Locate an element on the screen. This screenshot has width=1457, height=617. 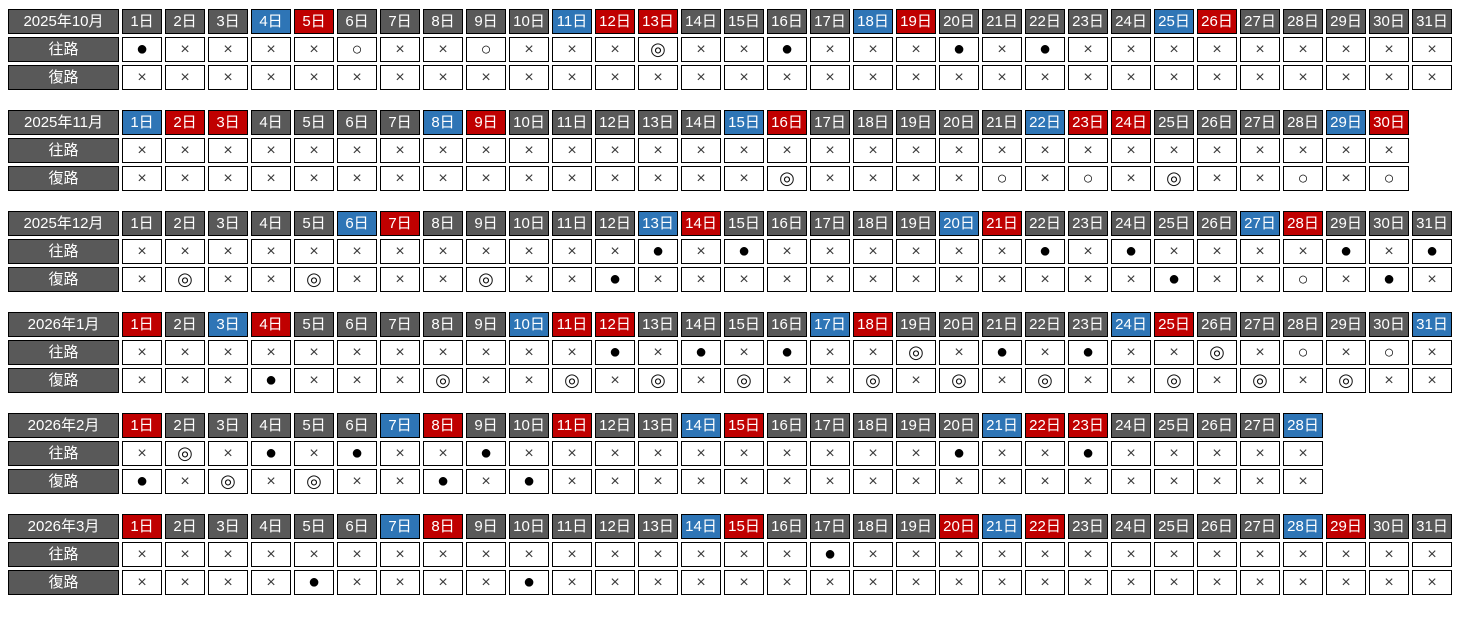
day-header: 26日 is located at coordinates (1217, 21).